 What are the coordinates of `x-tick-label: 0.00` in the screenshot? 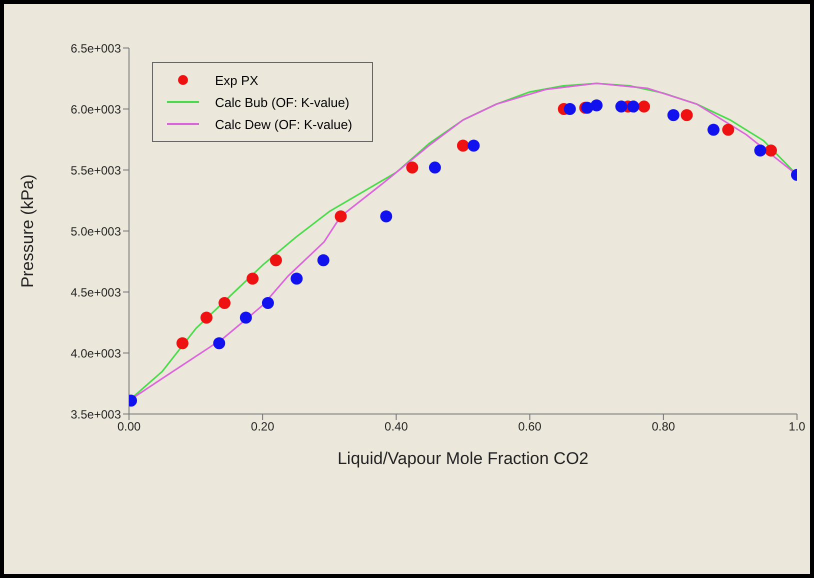 It's located at (129, 427).